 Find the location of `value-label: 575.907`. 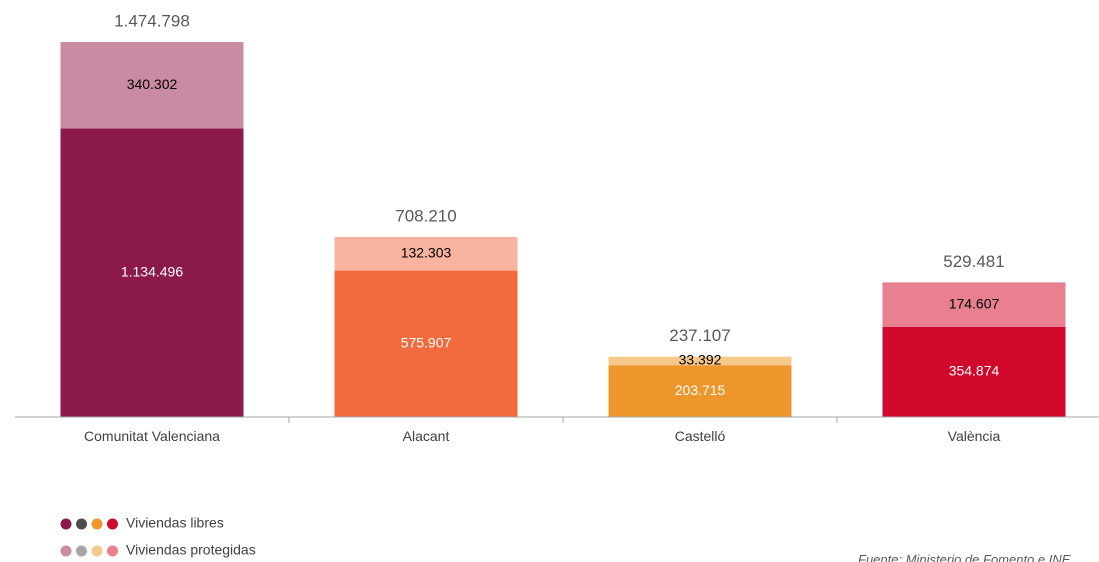

value-label: 575.907 is located at coordinates (426, 342).